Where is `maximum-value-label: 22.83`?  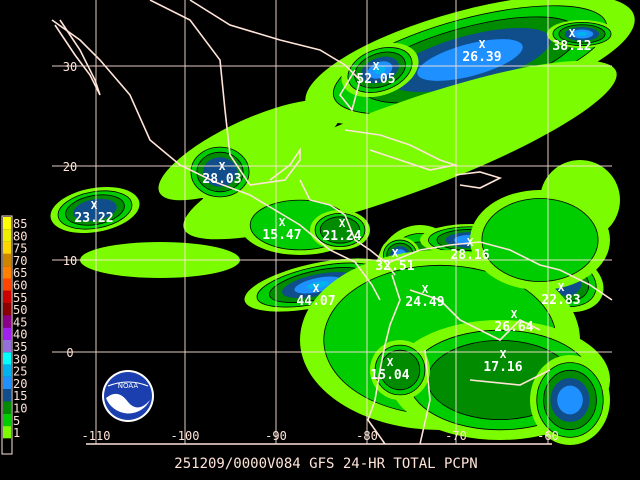
maximum-value-label: 22.83 is located at coordinates (560, 300).